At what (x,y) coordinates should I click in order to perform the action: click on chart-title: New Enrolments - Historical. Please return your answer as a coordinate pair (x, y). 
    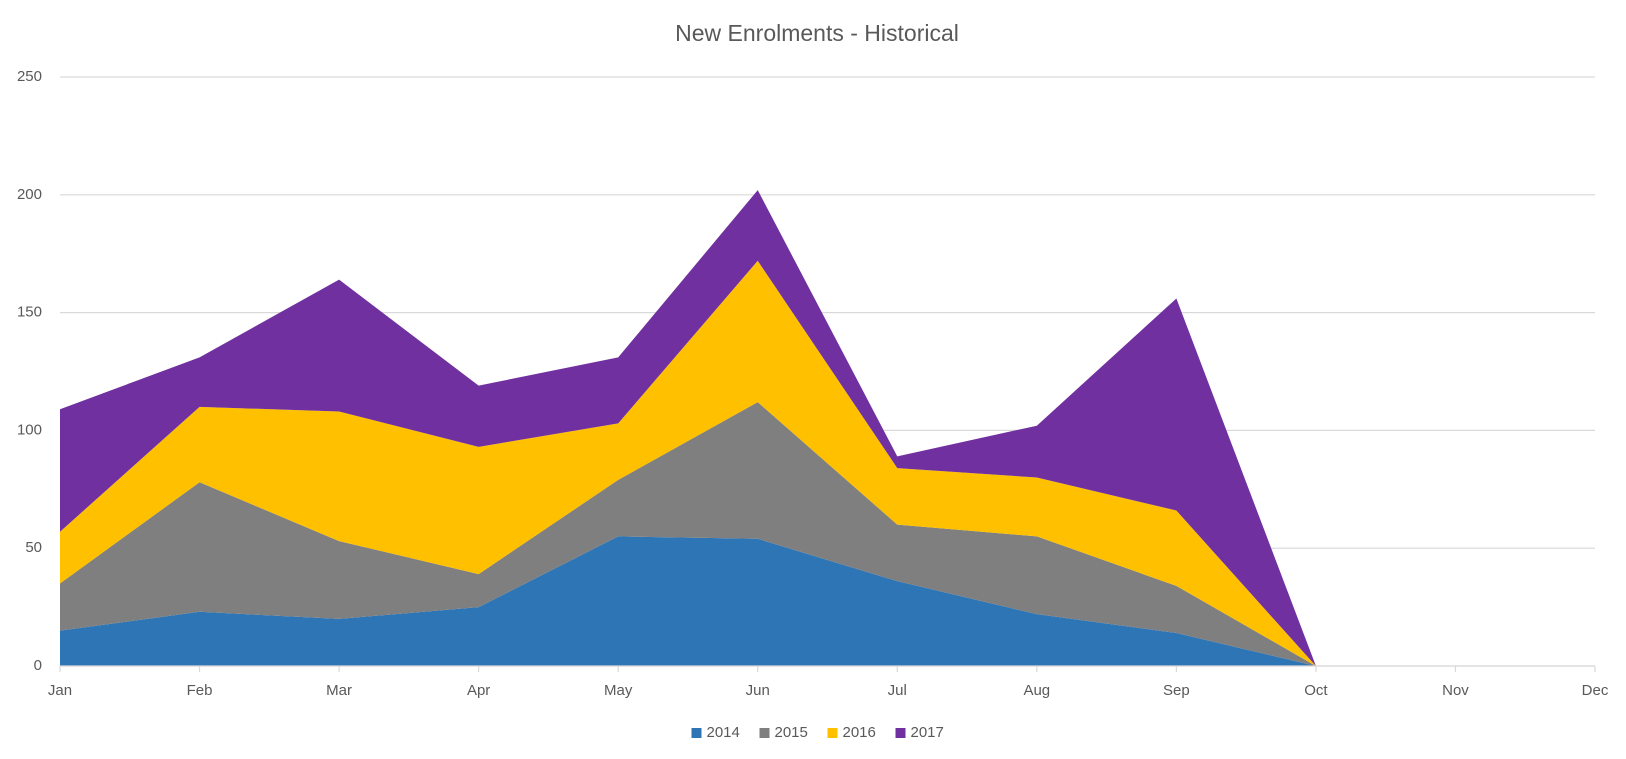
    Looking at the image, I should click on (817, 33).